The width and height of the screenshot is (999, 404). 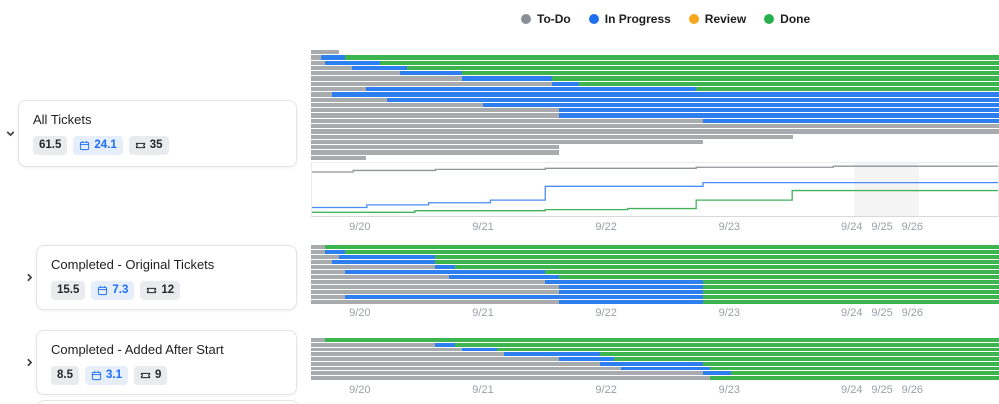 I want to click on days-badge: 24.1, so click(x=98, y=145).